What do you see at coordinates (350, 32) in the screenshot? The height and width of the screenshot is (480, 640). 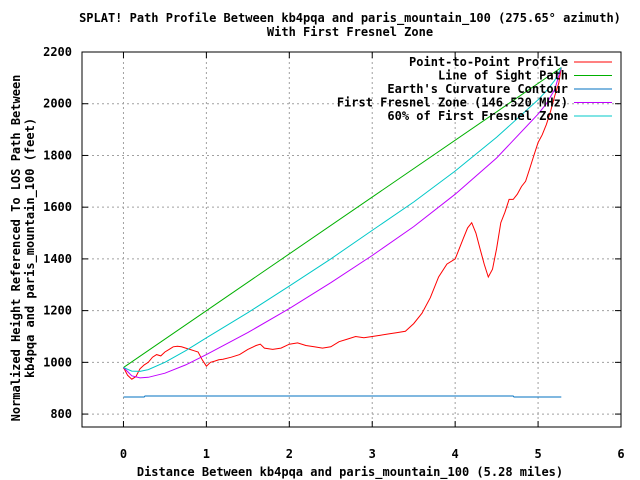 I see `chart-title-line2: With First Fresnel Zone` at bounding box center [350, 32].